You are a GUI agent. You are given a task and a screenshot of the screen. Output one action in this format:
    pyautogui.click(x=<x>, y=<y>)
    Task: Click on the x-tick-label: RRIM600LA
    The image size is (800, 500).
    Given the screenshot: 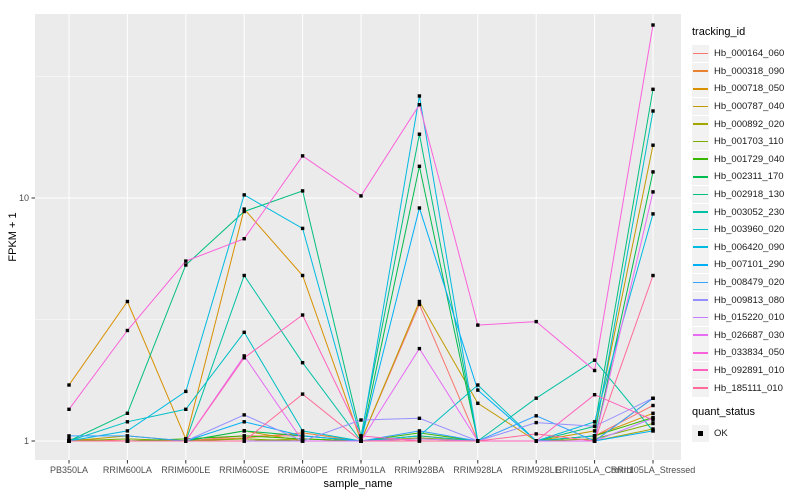 What is the action you would take?
    pyautogui.click(x=127, y=470)
    